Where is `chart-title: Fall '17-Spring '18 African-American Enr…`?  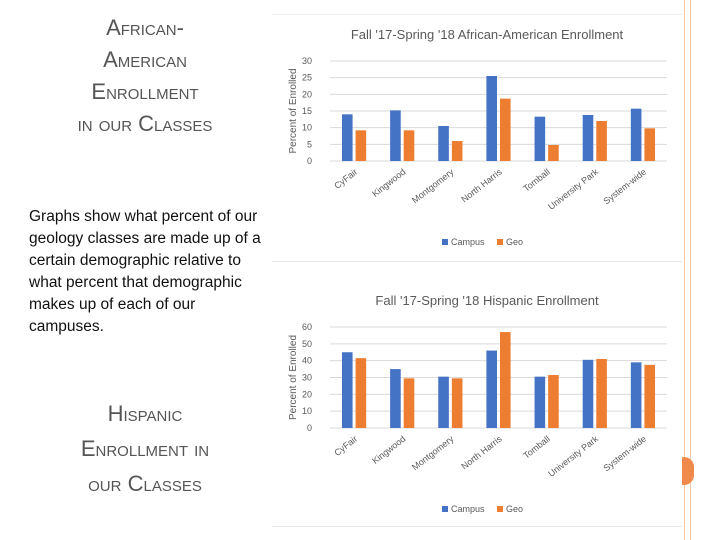
chart-title: Fall '17-Spring '18 African-American Enr… is located at coordinates (487, 34).